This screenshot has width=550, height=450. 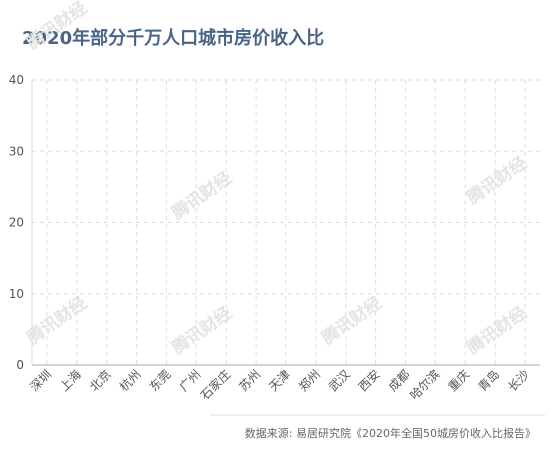 What do you see at coordinates (279, 380) in the screenshot?
I see `x-tick-label: 天津` at bounding box center [279, 380].